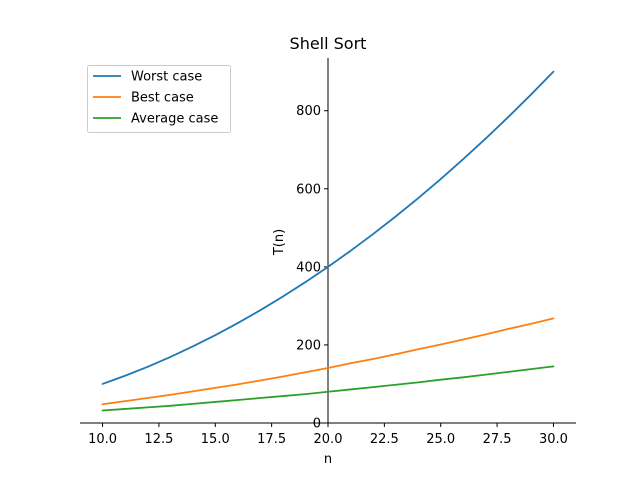 Image resolution: width=640 pixels, height=480 pixels. I want to click on x-tick-label: 17.5, so click(271, 439).